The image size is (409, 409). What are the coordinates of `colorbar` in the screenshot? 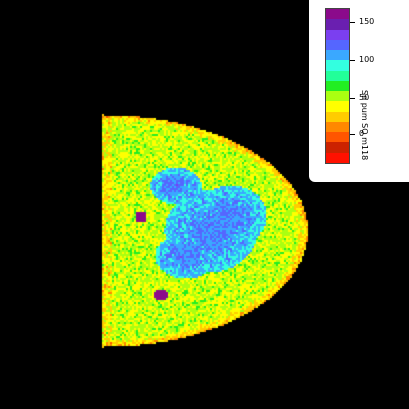 It's located at (337, 86).